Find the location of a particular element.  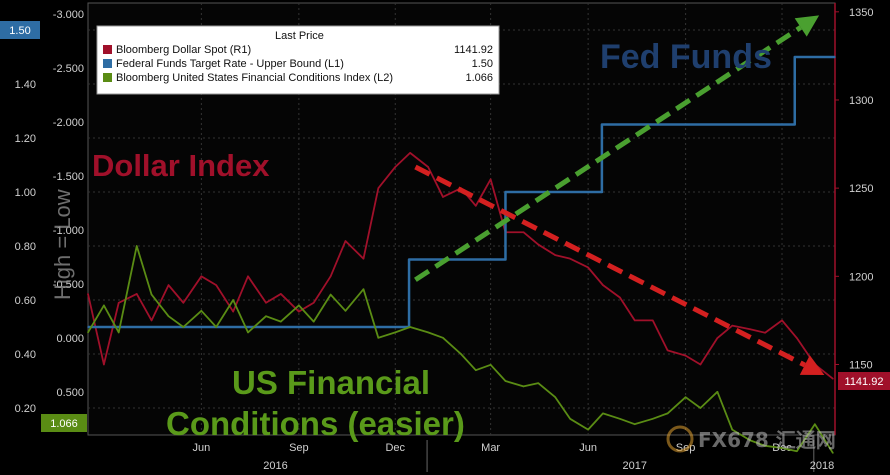

annotation-fed-funds: Fed Funds is located at coordinates (686, 57).